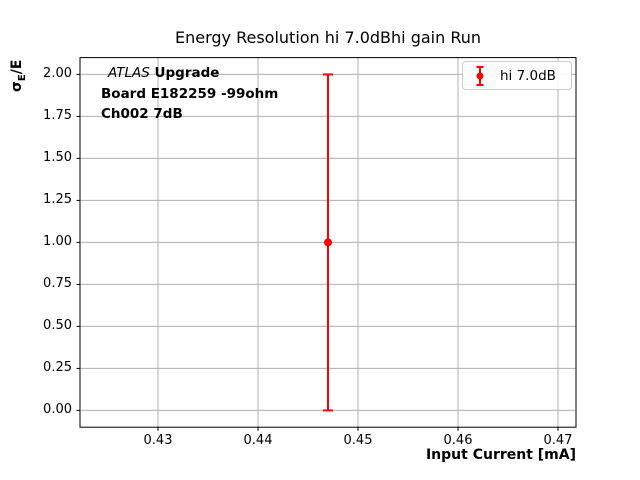 Image resolution: width=640 pixels, height=480 pixels. Describe the element at coordinates (57, 116) in the screenshot. I see `y-tick-label: 1.75` at that location.